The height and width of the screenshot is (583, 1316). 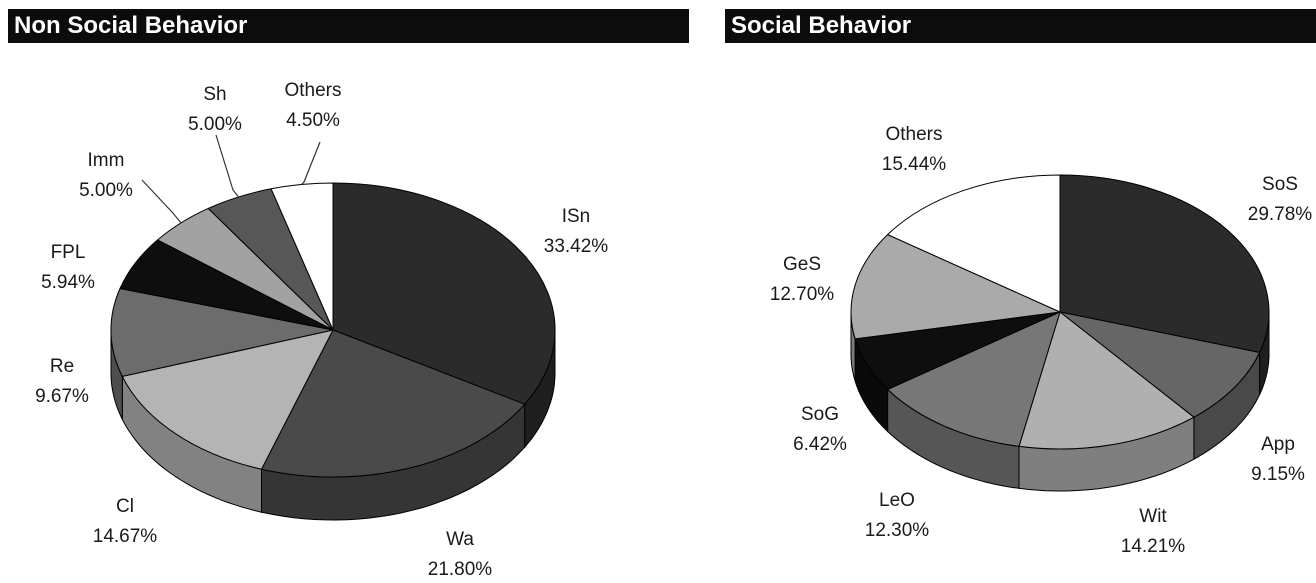 I want to click on slice-label-sog: SoG, so click(x=820, y=414).